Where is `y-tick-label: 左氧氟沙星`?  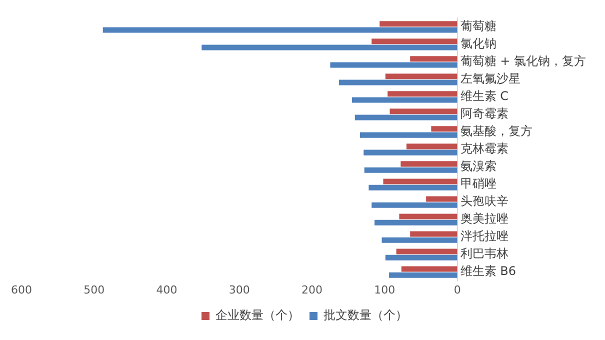
y-tick-label: 左氧氟沙星 is located at coordinates (490, 79).